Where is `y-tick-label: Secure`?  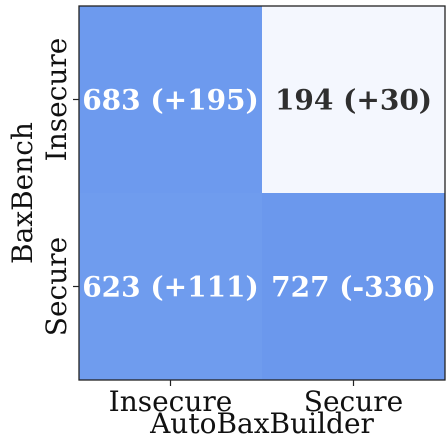 y-tick-label: Secure is located at coordinates (56, 286).